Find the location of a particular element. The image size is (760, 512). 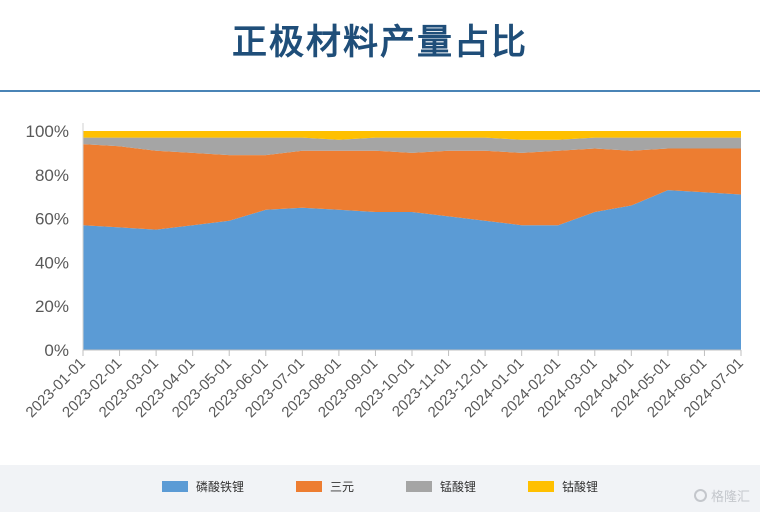

y-tick-label: 20% is located at coordinates (52, 306).